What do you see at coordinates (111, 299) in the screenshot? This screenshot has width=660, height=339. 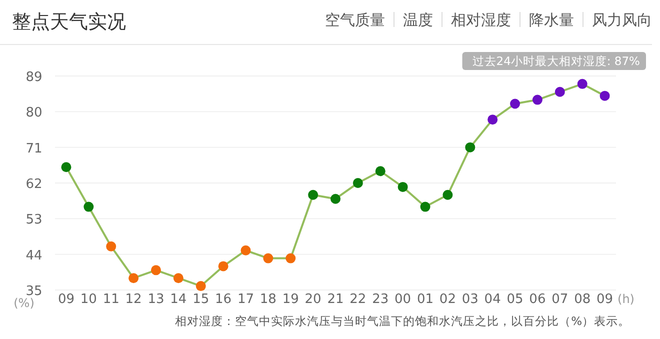 I see `x-tick-label: 11` at bounding box center [111, 299].